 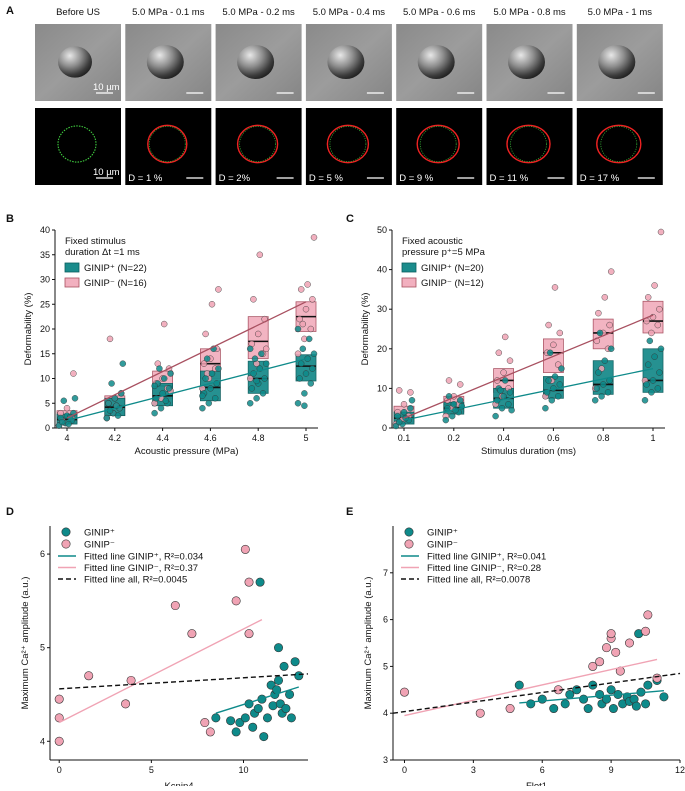 I want to click on y-tick-label: 10, so click(x=382, y=388).